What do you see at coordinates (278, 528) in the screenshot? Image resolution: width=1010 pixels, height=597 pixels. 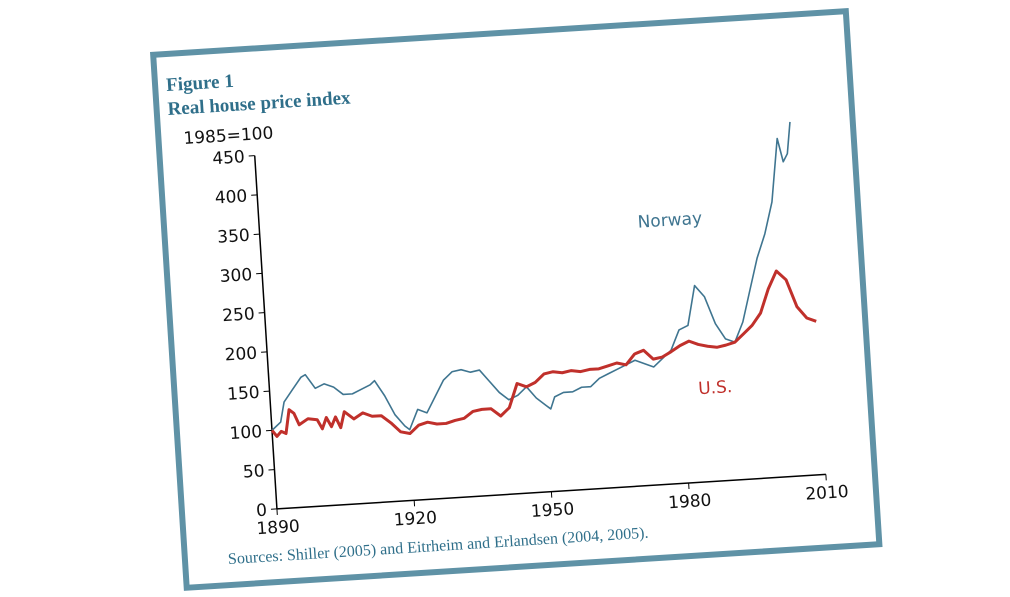 I see `x-tick-label: 1890` at bounding box center [278, 528].